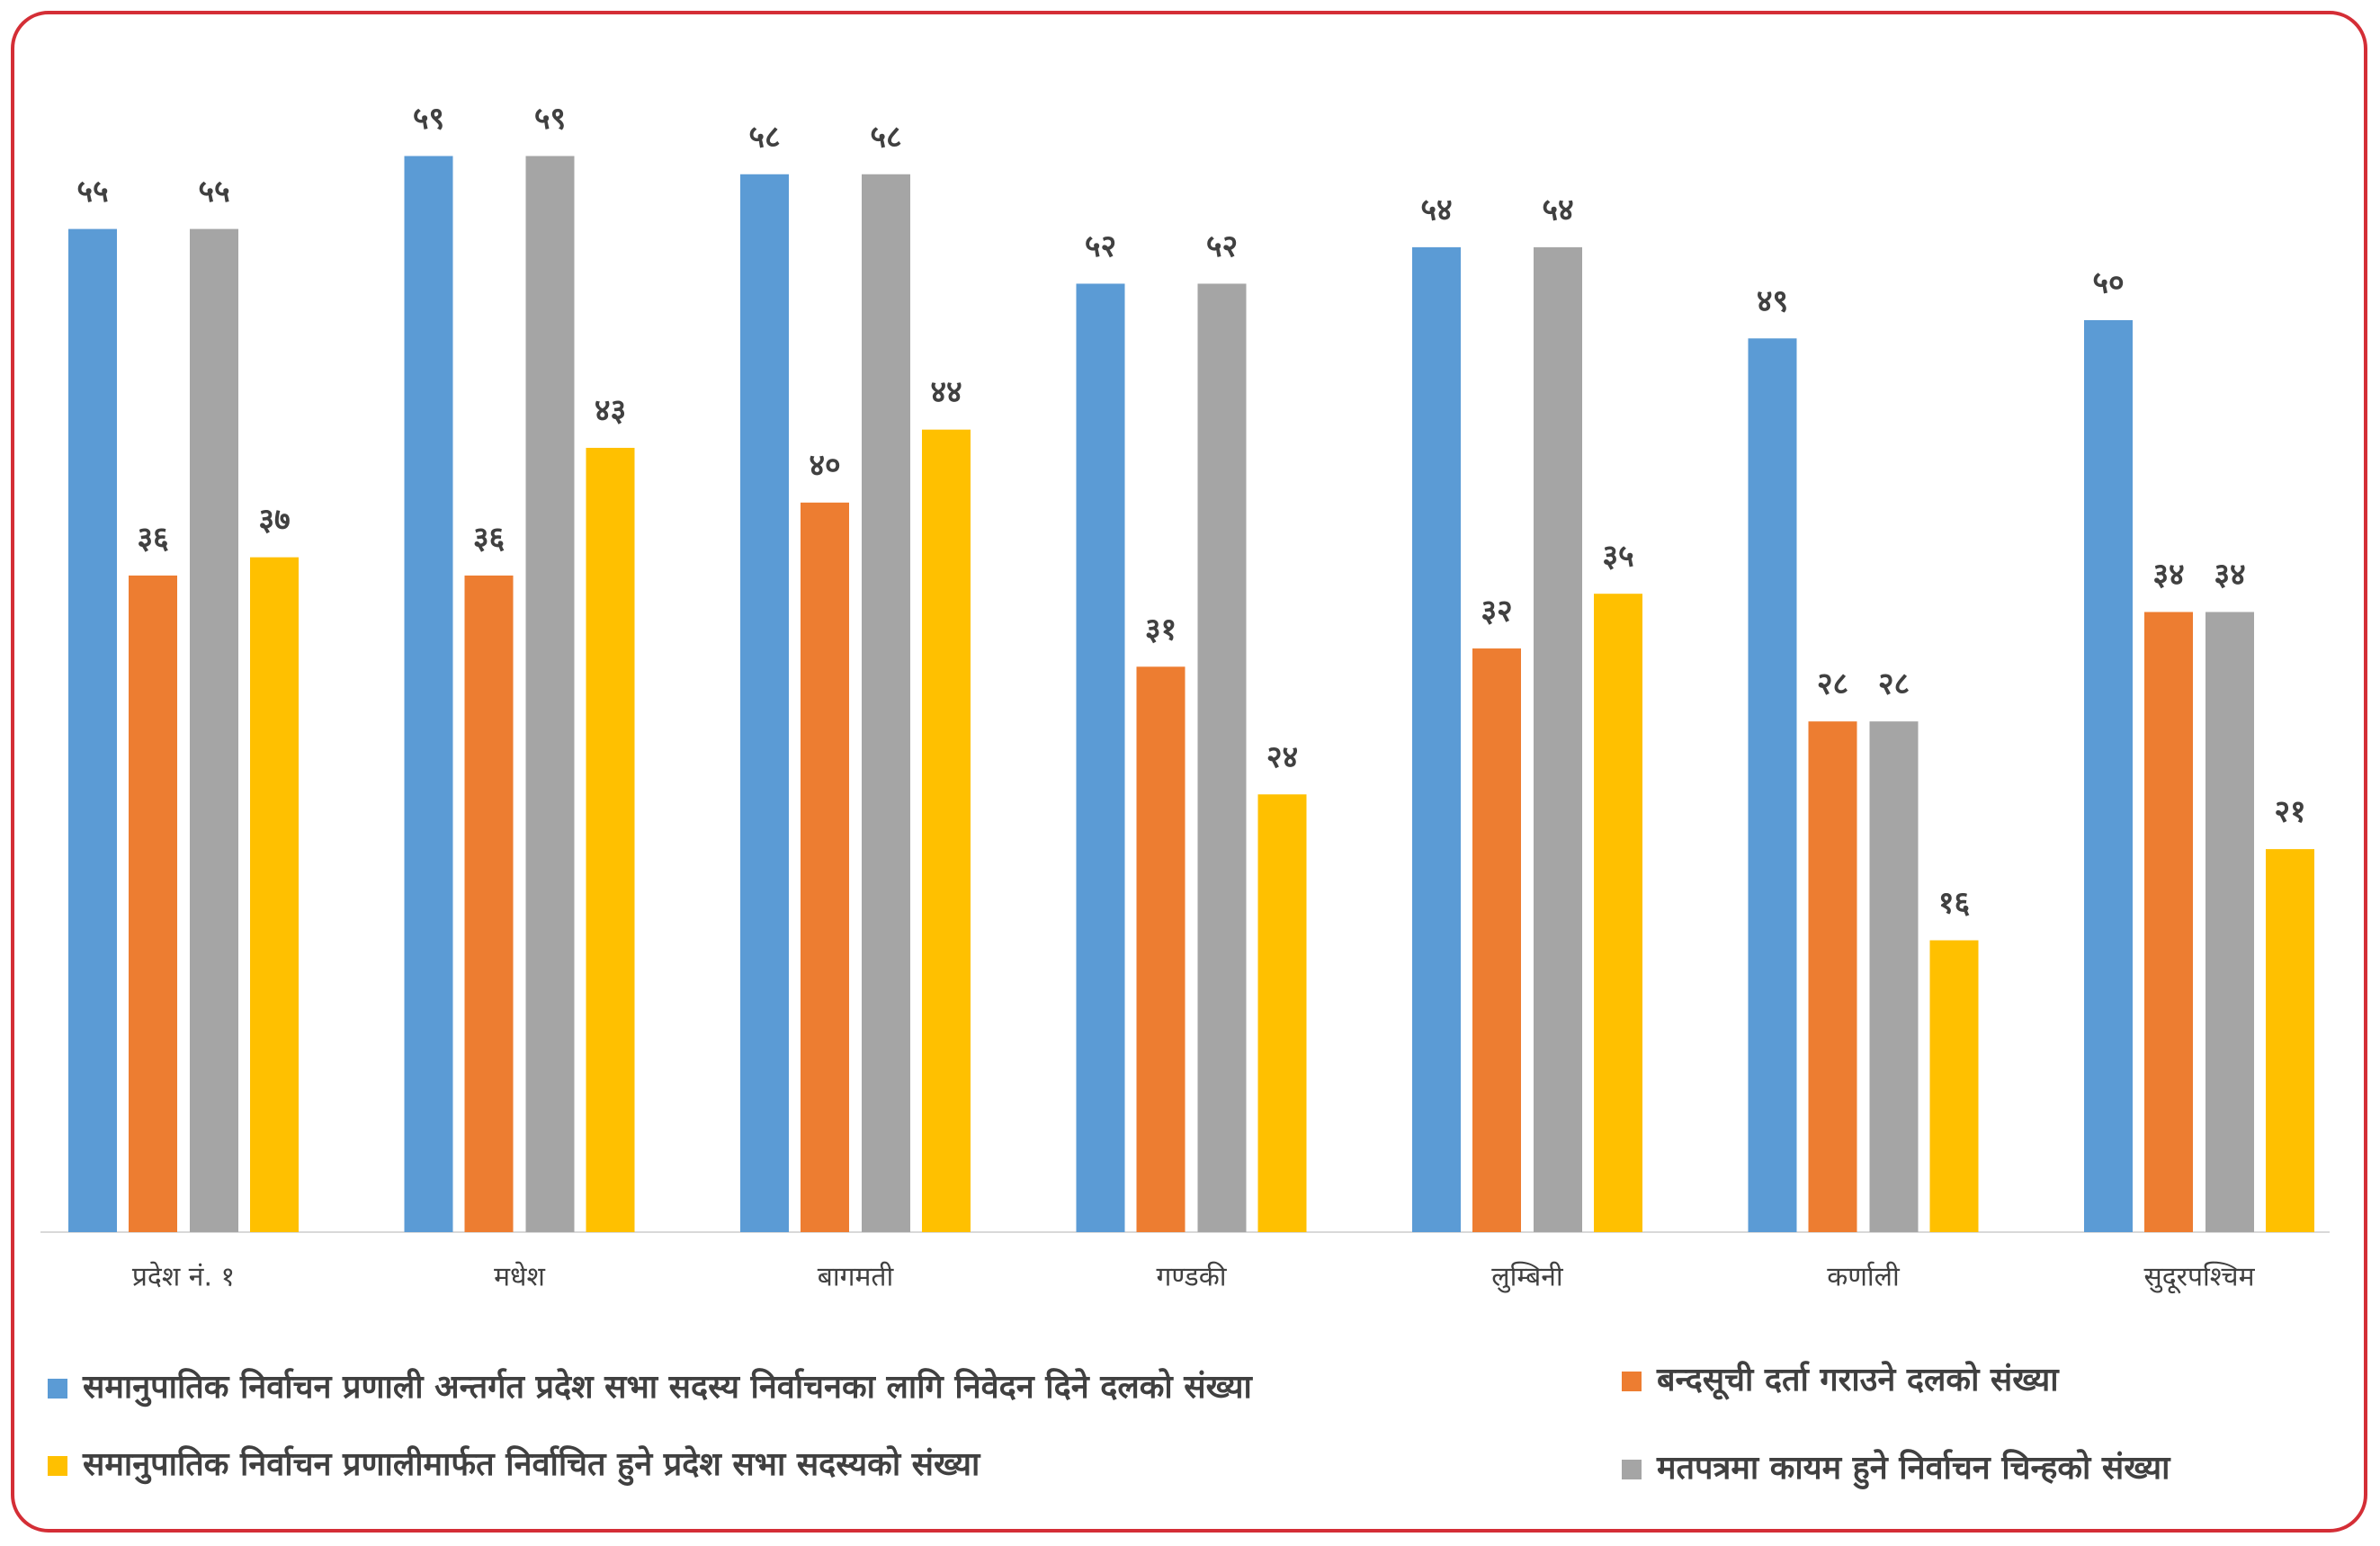 This screenshot has height=1546, width=2380. What do you see at coordinates (1161, 630) in the screenshot?
I see `value-label: ३१` at bounding box center [1161, 630].